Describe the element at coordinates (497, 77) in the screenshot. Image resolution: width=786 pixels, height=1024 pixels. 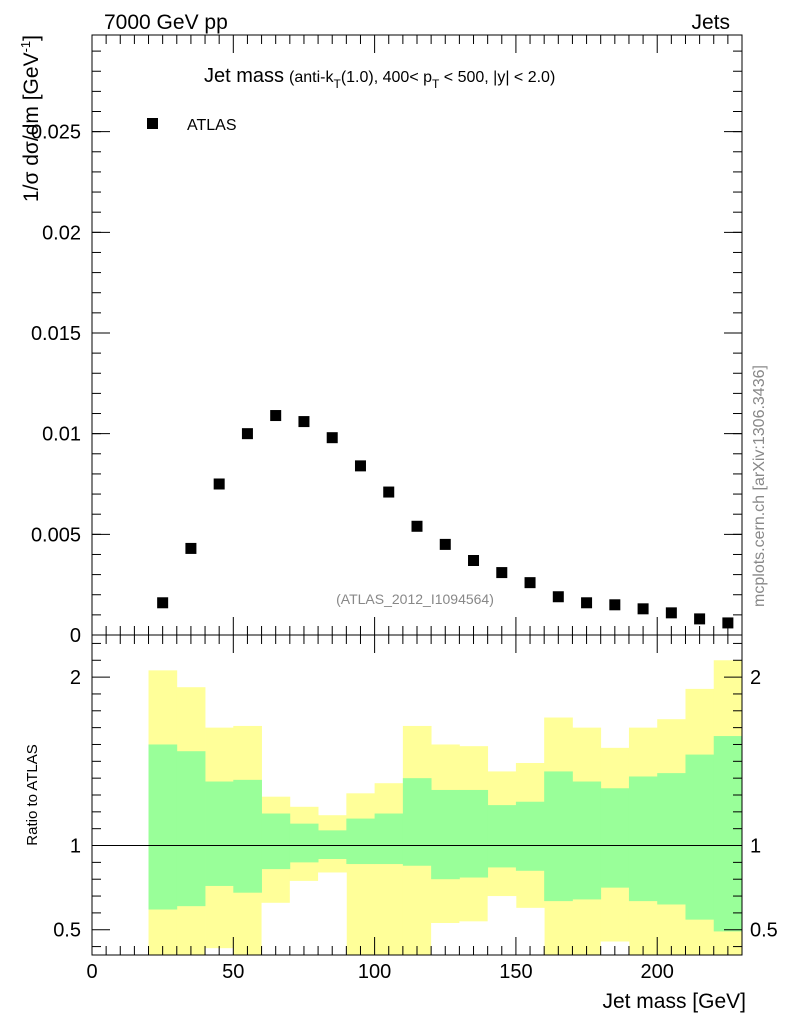
I see `plot-title-sub-c: < 500, |y| < 2.0)` at that location.